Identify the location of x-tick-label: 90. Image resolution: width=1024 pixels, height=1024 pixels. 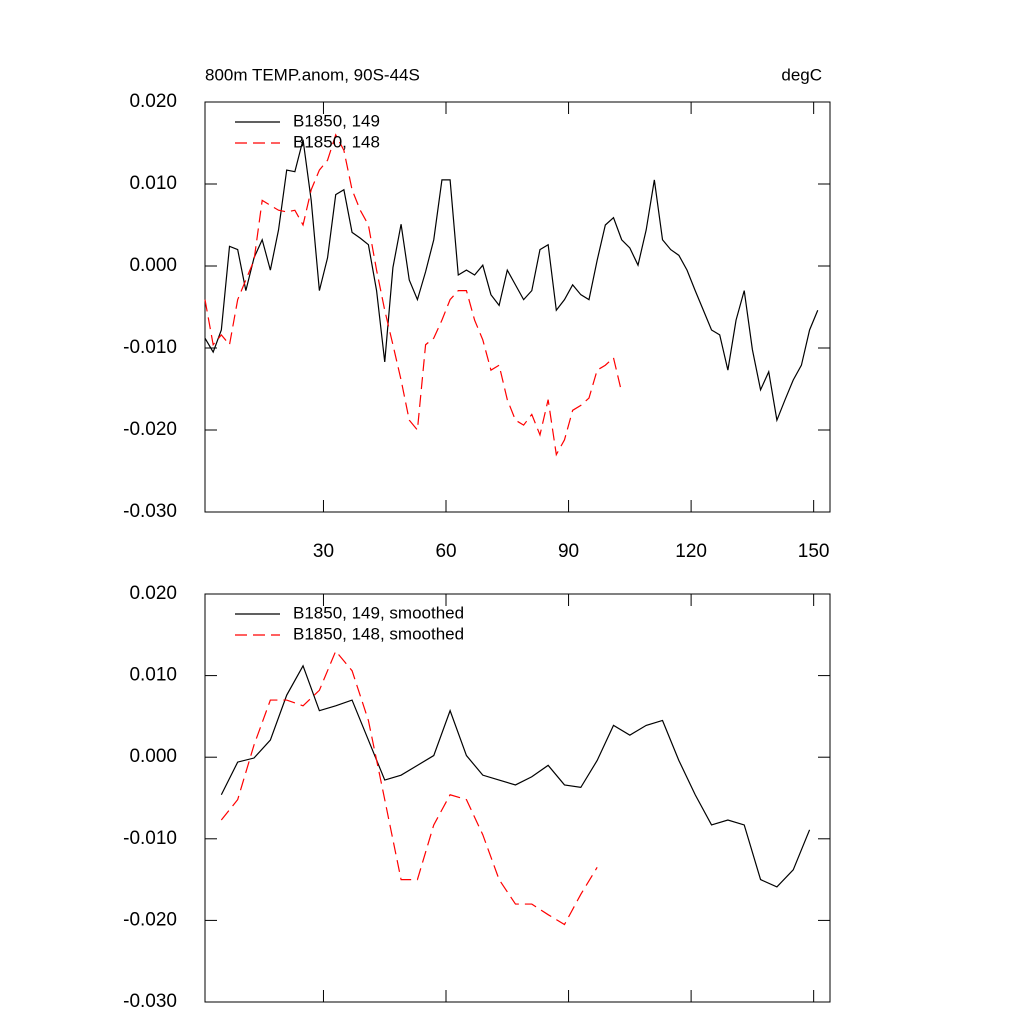
(568, 551).